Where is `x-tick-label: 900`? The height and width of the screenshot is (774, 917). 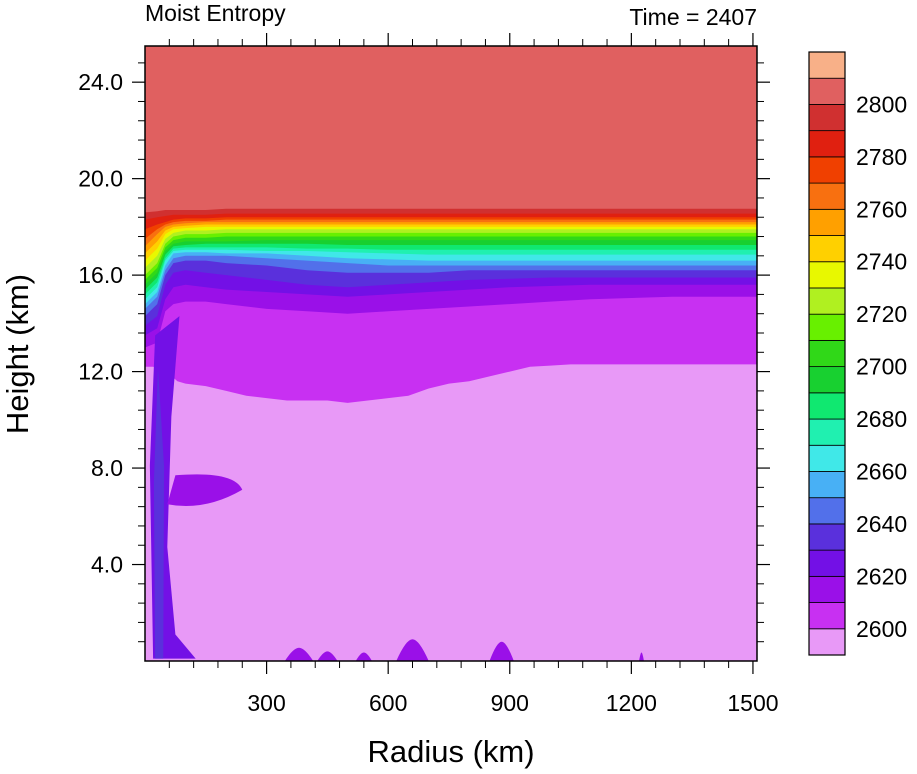
x-tick-label: 900 is located at coordinates (510, 703).